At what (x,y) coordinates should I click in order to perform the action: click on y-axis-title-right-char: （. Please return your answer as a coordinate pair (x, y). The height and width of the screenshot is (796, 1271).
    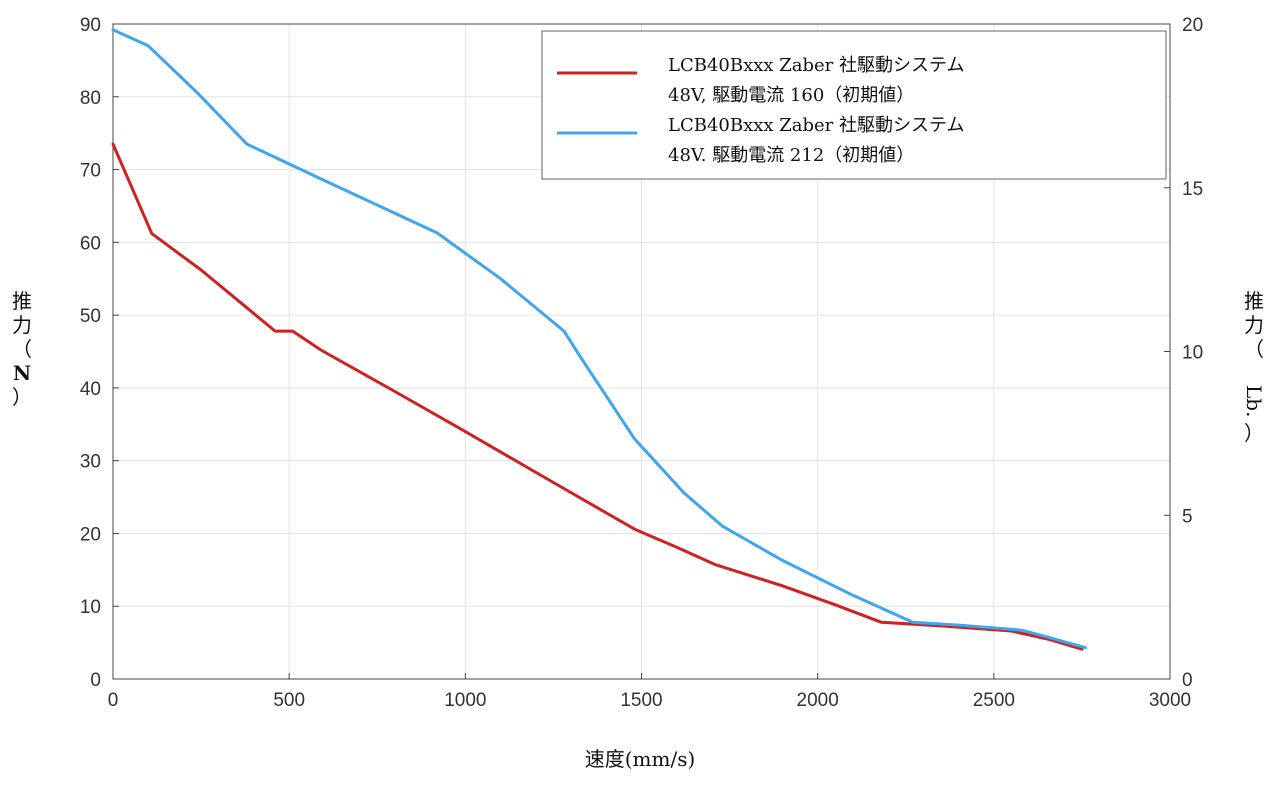
    Looking at the image, I should click on (1254, 349).